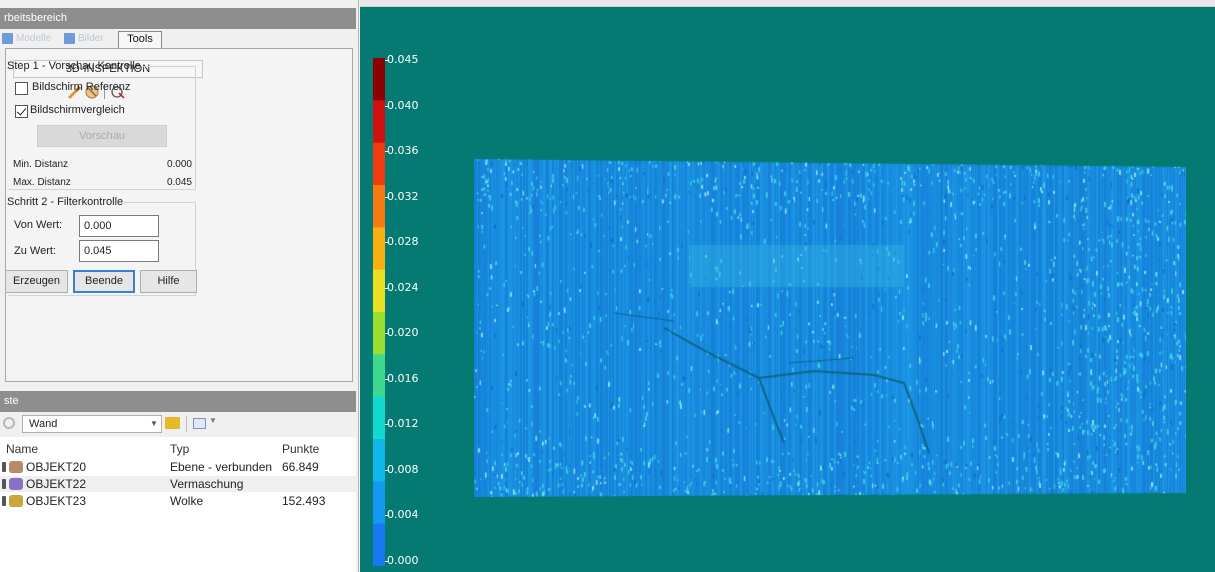 The image size is (1215, 572). I want to click on object-points: 152.493, so click(304, 501).